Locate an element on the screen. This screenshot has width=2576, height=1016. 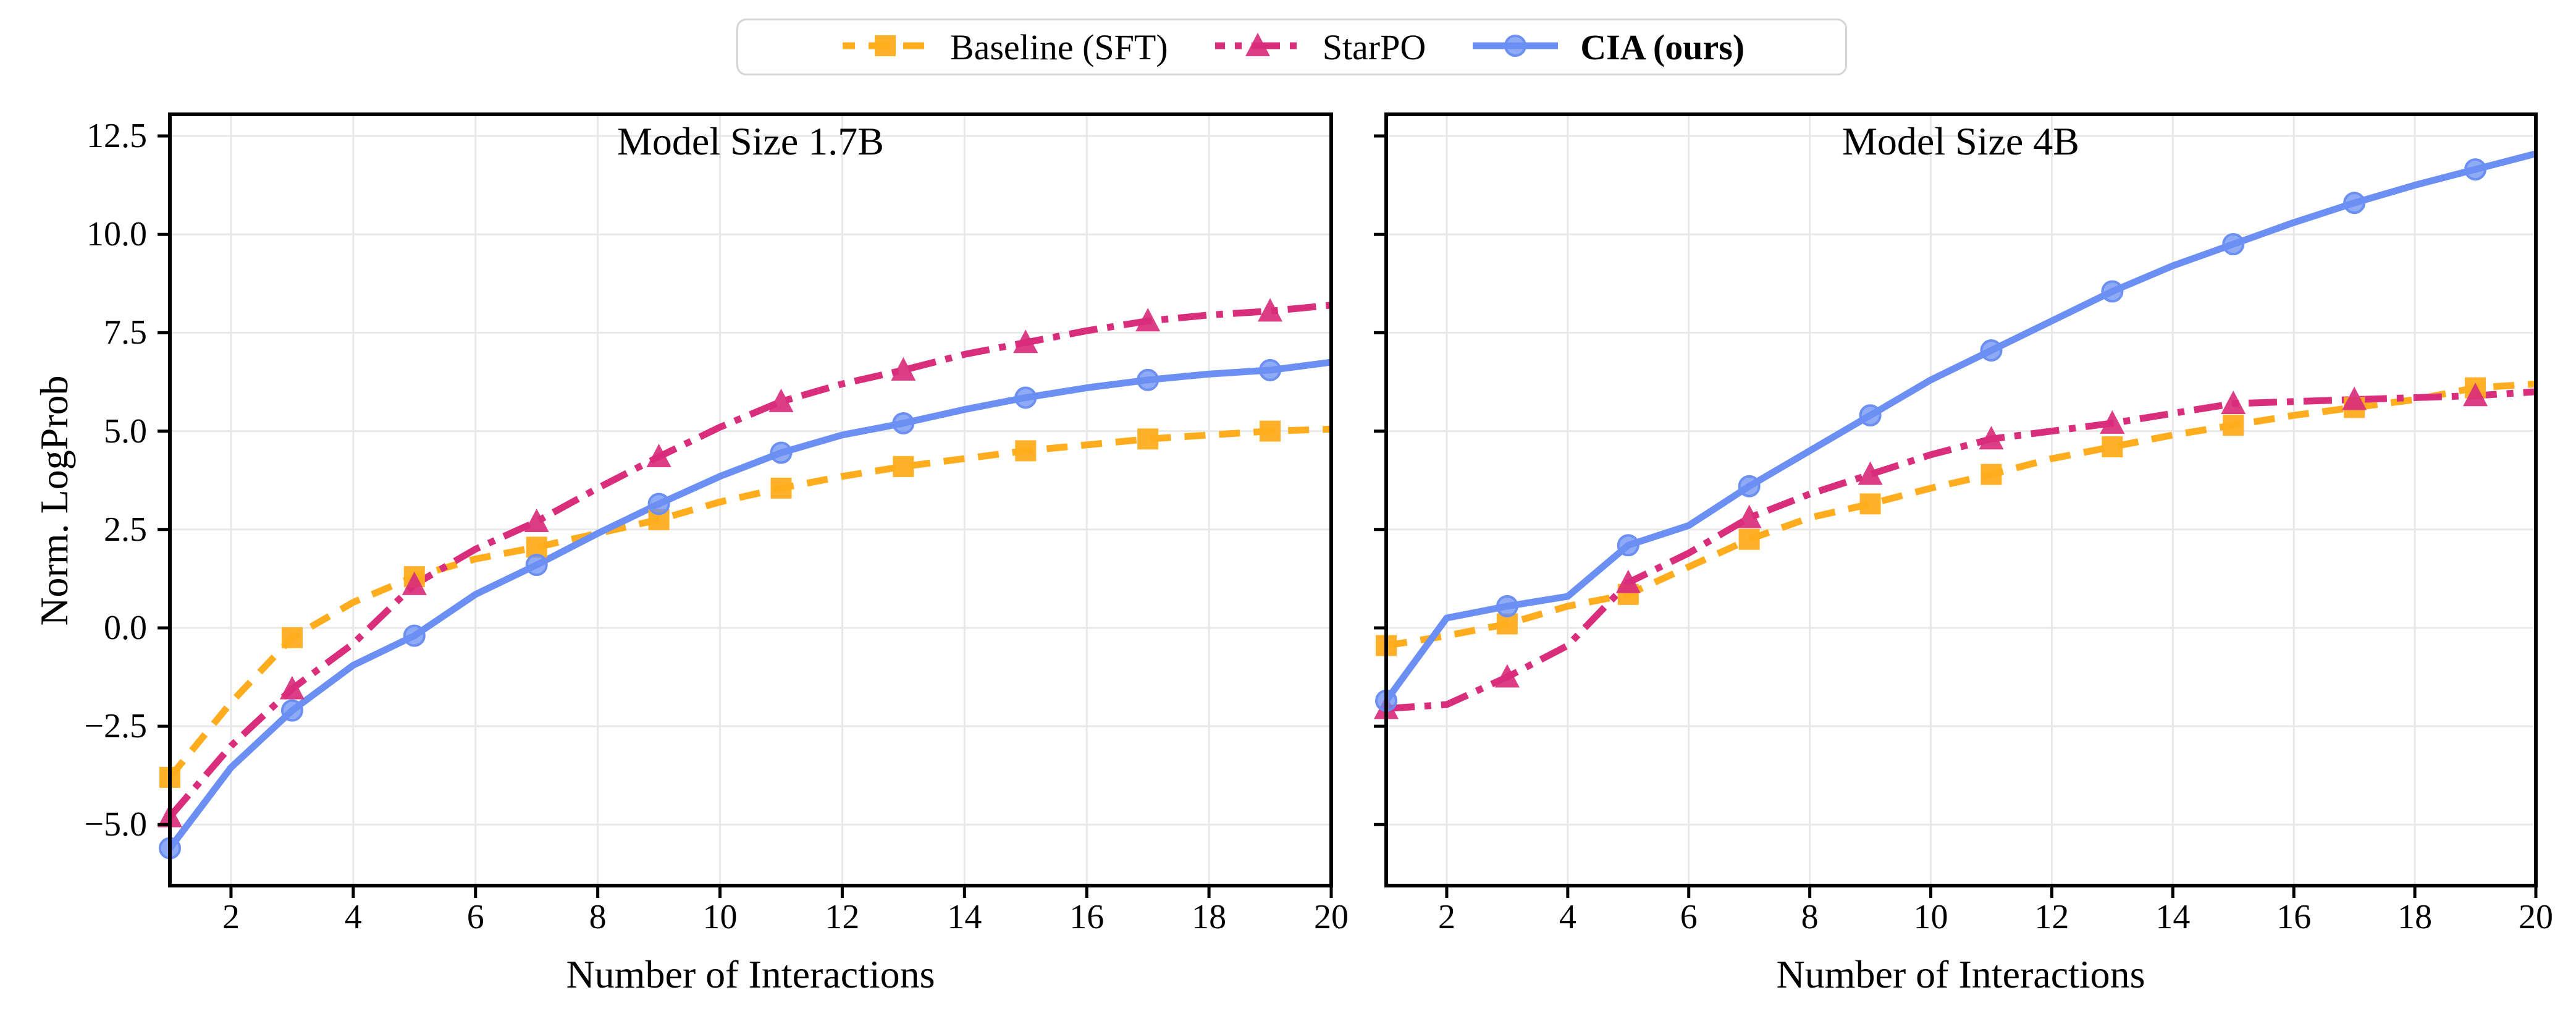
legend-item-starpo: StarPO is located at coordinates (1318, 48).